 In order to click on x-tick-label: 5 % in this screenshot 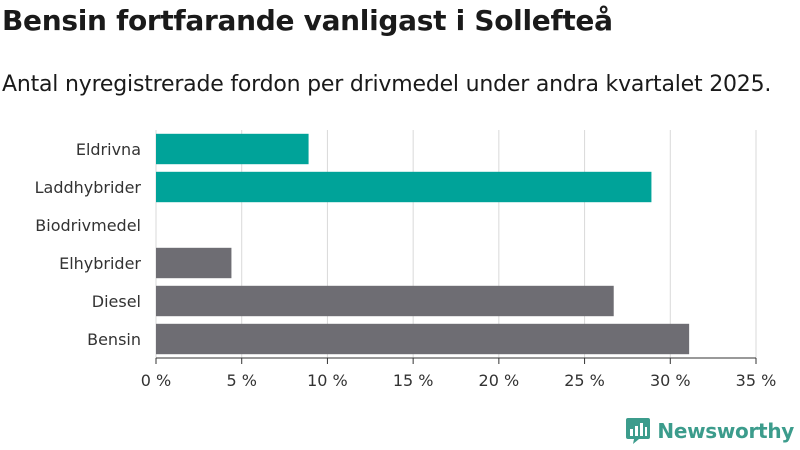, I will do `click(241, 380)`.